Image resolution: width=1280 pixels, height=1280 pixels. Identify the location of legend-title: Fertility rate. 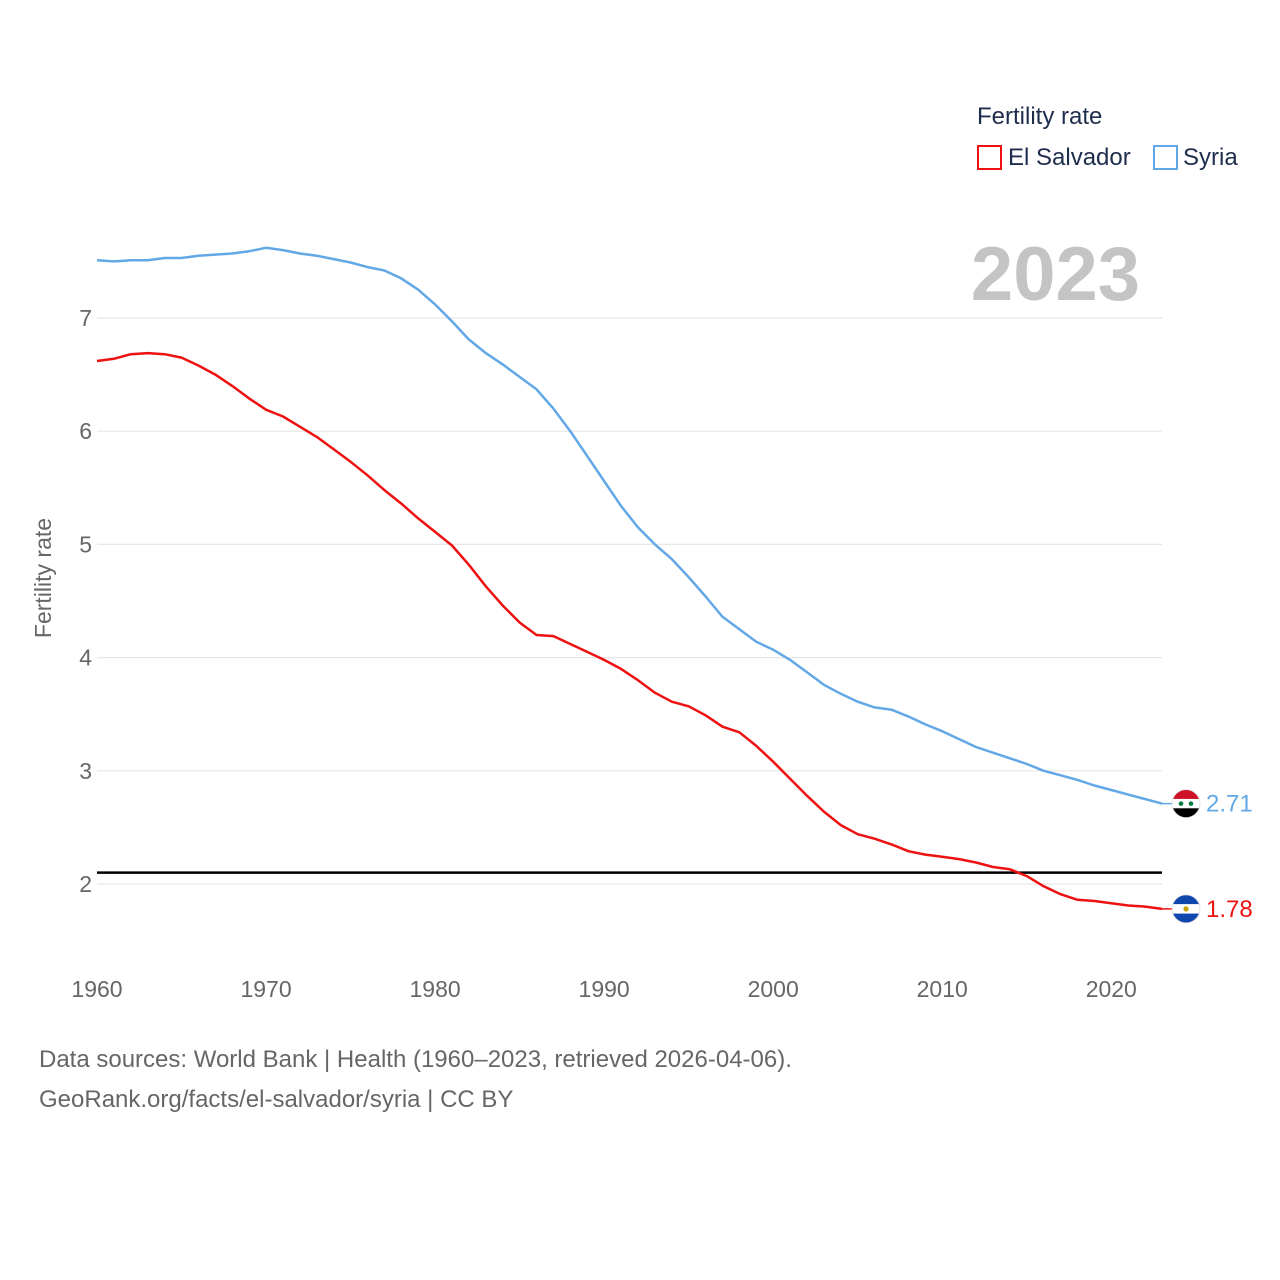
(1039, 116).